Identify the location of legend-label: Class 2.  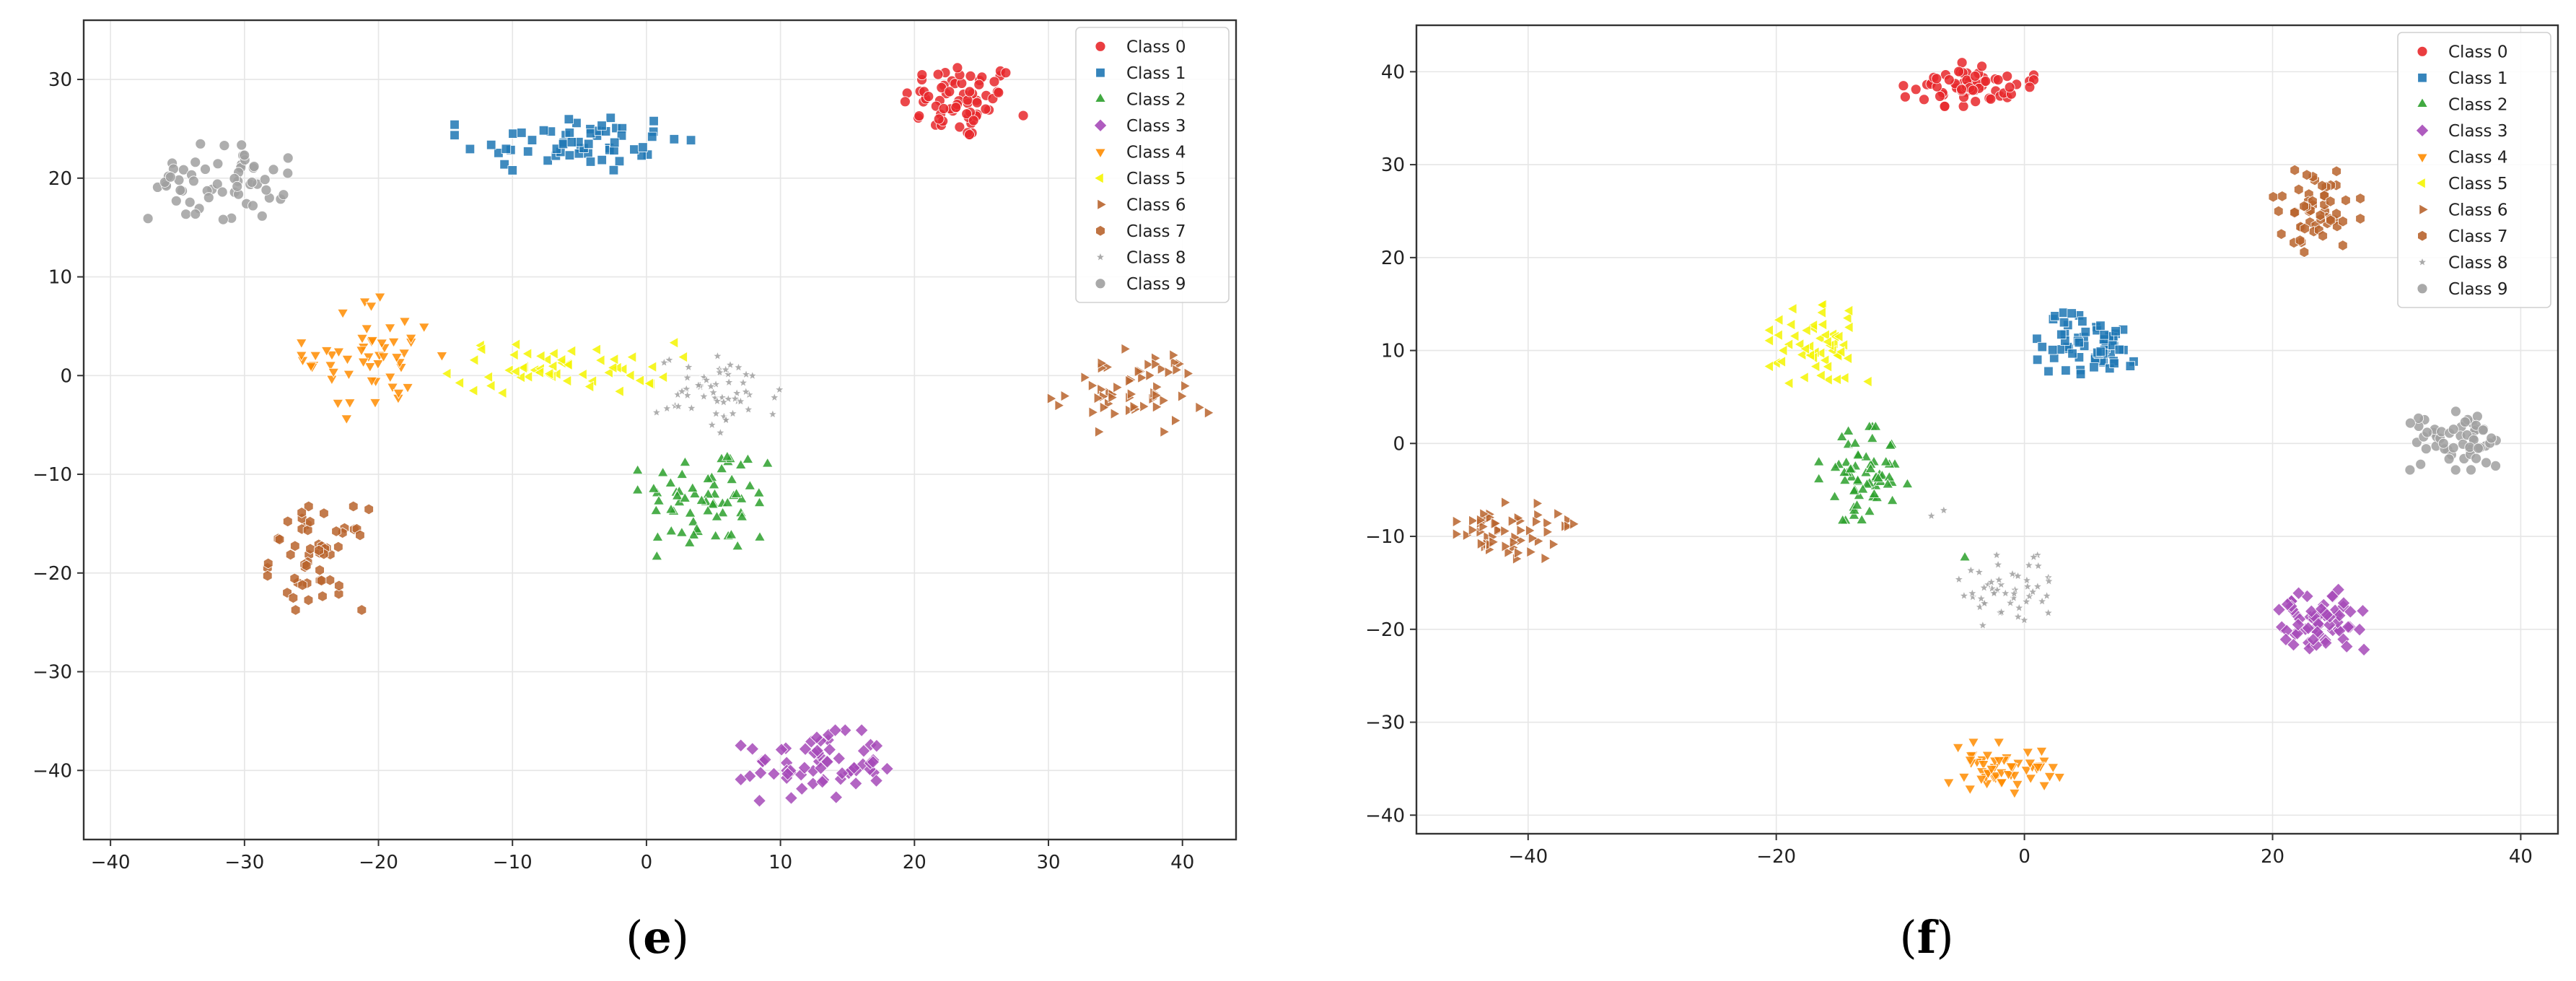
(2477, 104).